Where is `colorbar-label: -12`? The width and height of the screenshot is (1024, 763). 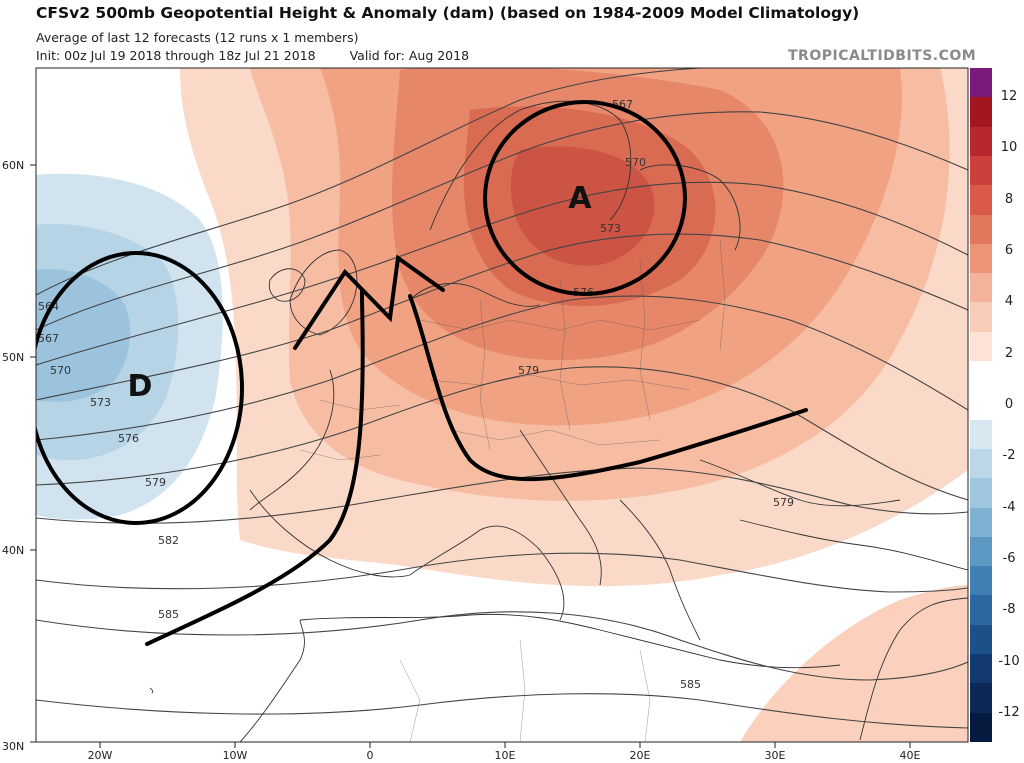 colorbar-label: -12 is located at coordinates (1009, 712).